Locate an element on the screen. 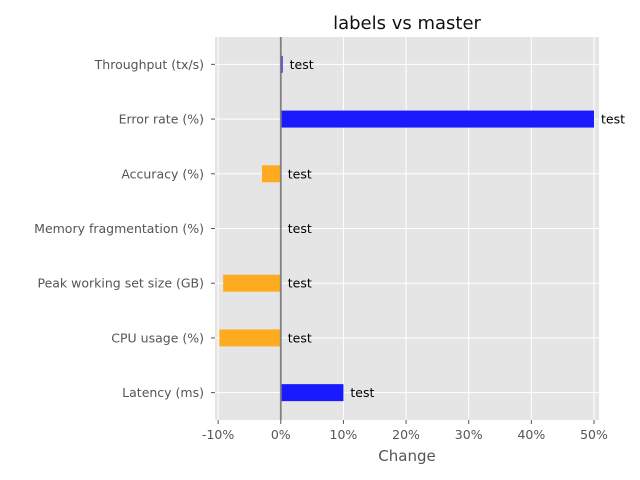 This screenshot has width=640, height=480. x-tick-label: 50% is located at coordinates (594, 434).